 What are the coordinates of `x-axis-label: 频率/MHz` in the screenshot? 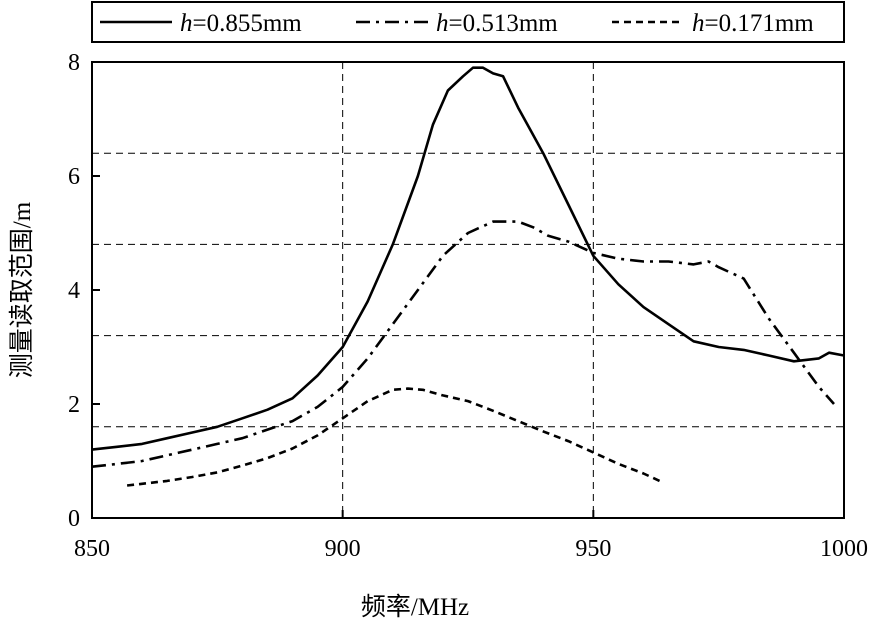 It's located at (415, 607).